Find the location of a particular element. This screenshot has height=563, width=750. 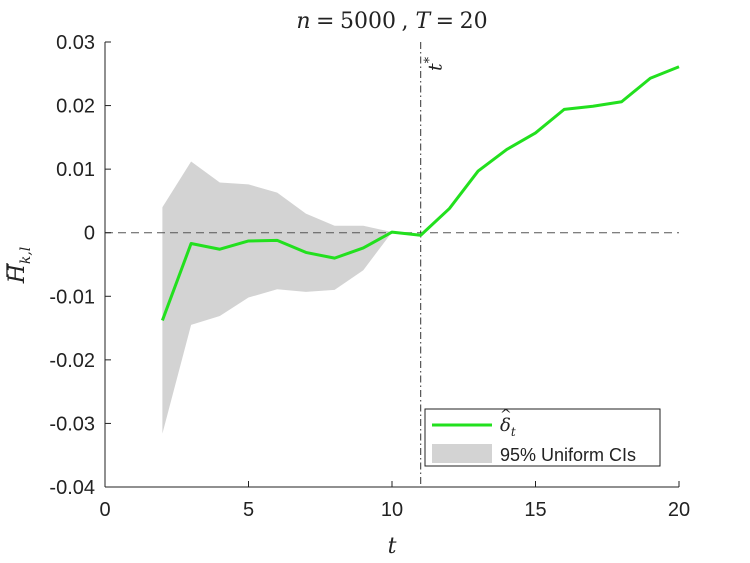

ci-band is located at coordinates (277, 297).